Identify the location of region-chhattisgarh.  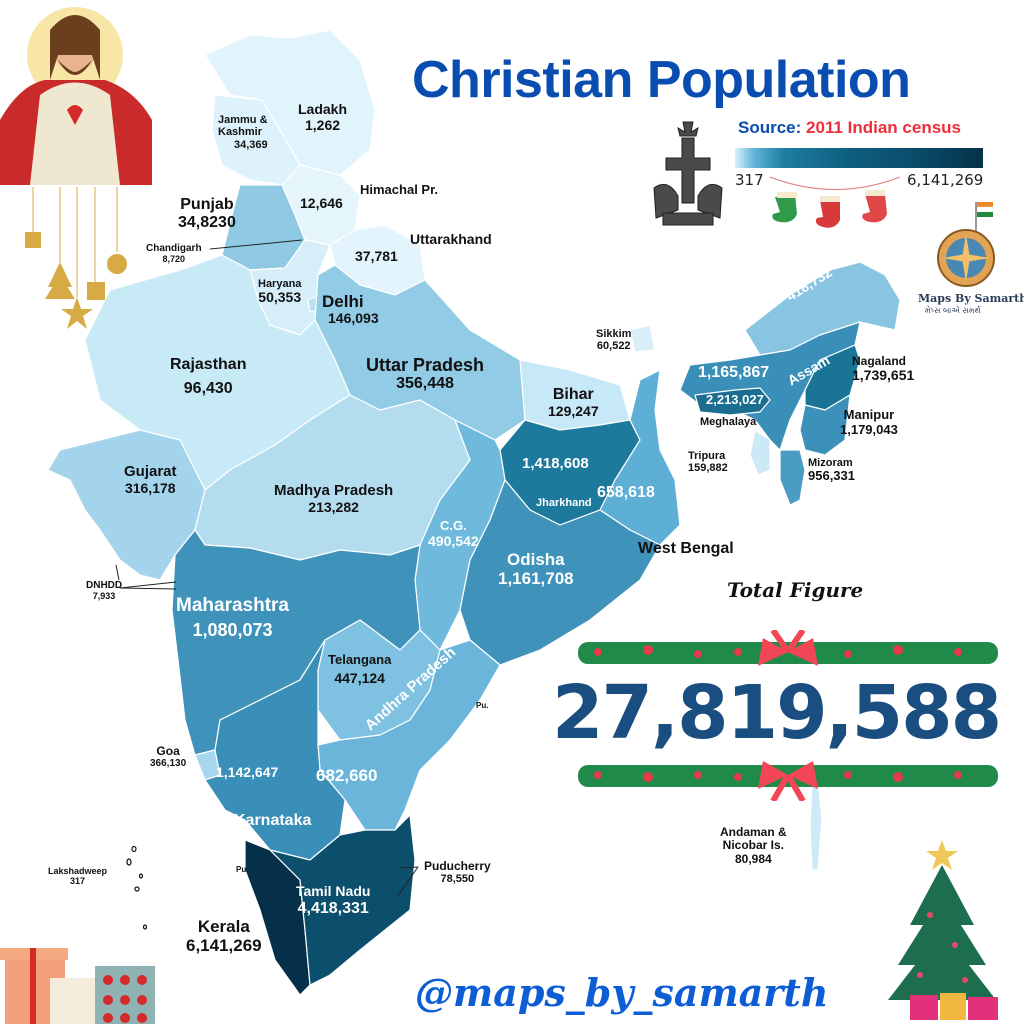
(460, 535).